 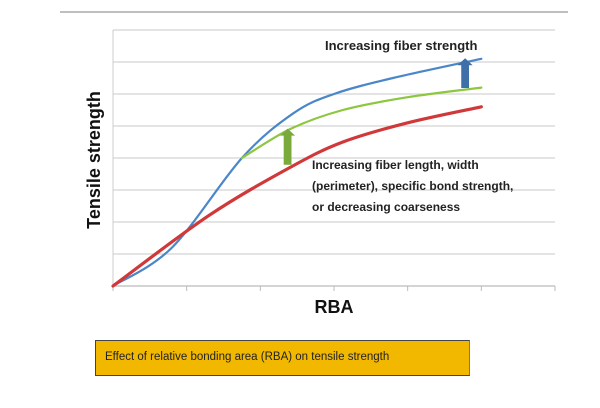 What do you see at coordinates (395, 165) in the screenshot?
I see `annotation-line-1: Increasing fiber length, width` at bounding box center [395, 165].